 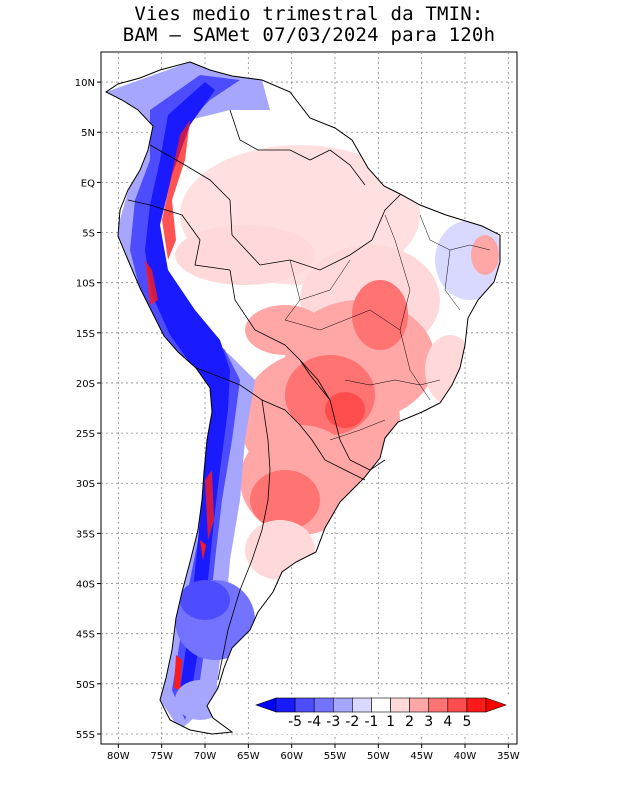 What do you see at coordinates (371, 722) in the screenshot?
I see `colorbar-label: -1` at bounding box center [371, 722].